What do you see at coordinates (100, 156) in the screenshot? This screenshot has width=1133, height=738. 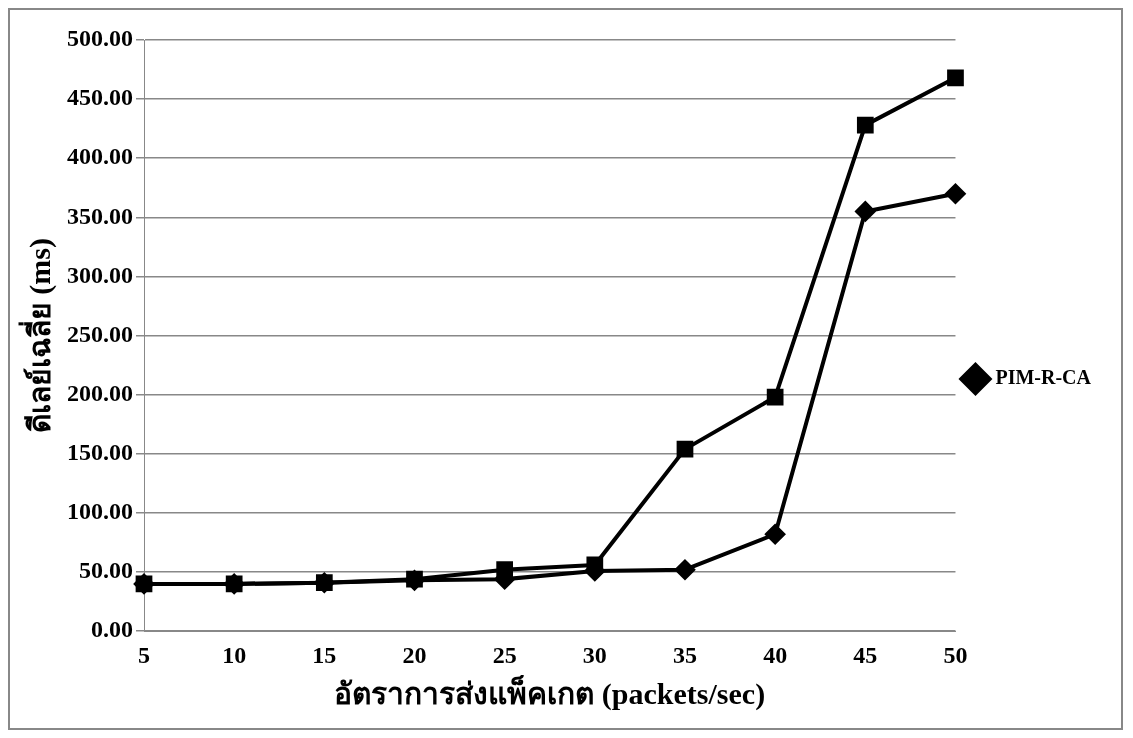 I see `y-tick-label: 400.00` at bounding box center [100, 156].